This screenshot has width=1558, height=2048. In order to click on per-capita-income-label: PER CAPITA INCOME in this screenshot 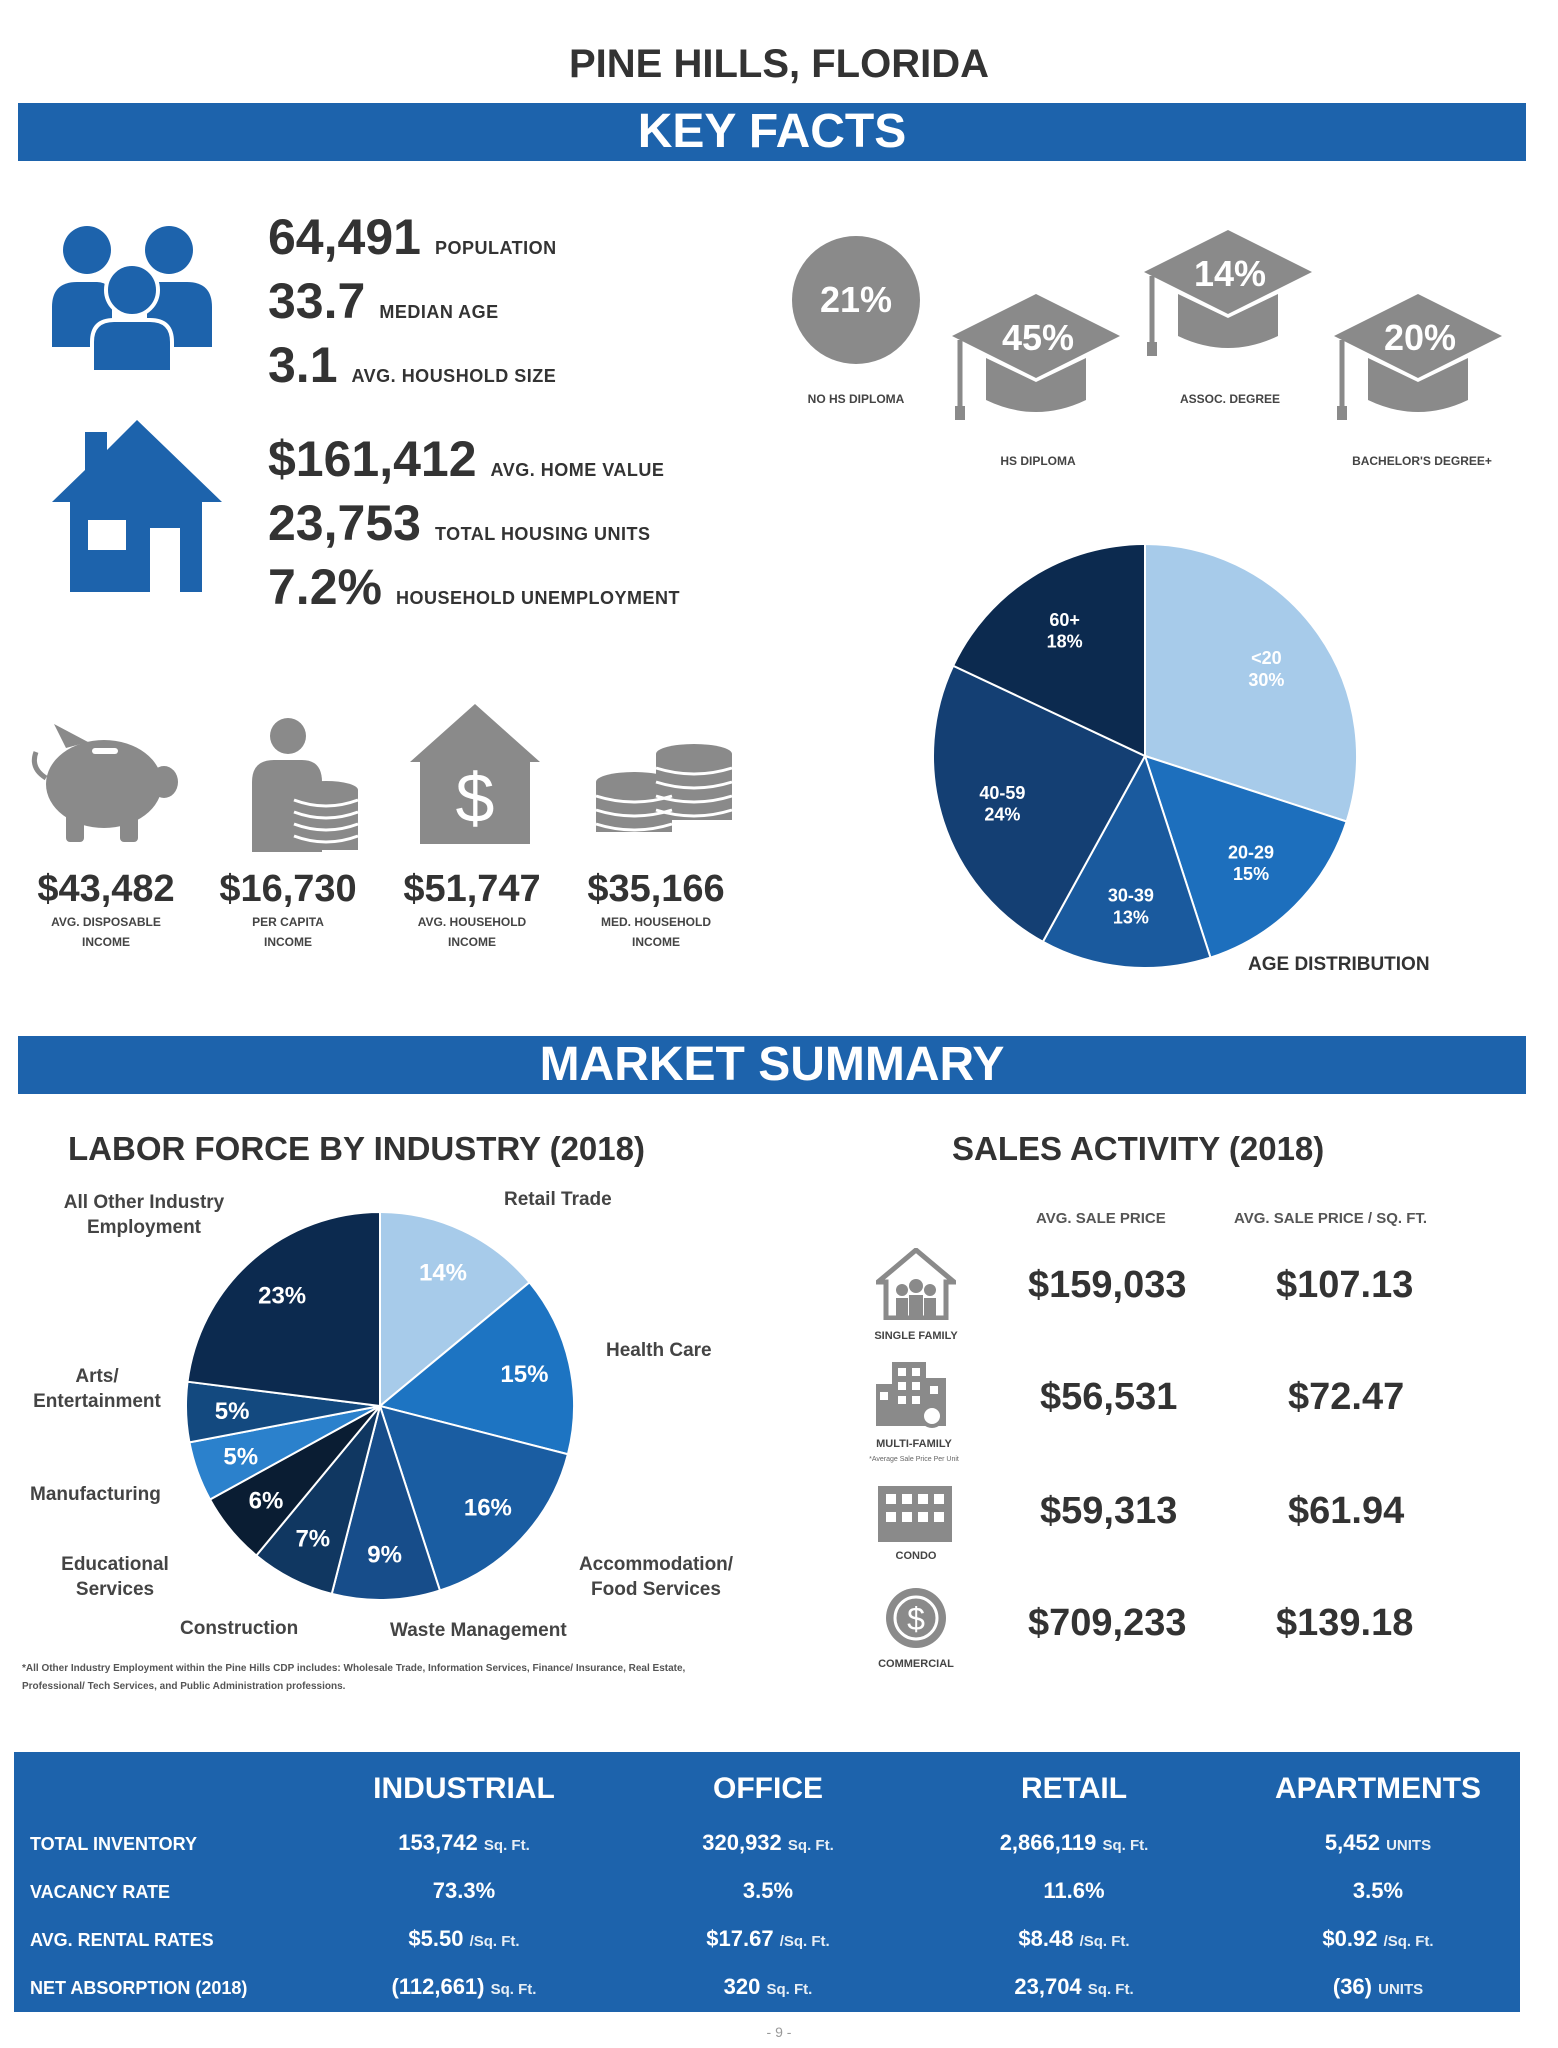, I will do `click(288, 932)`.